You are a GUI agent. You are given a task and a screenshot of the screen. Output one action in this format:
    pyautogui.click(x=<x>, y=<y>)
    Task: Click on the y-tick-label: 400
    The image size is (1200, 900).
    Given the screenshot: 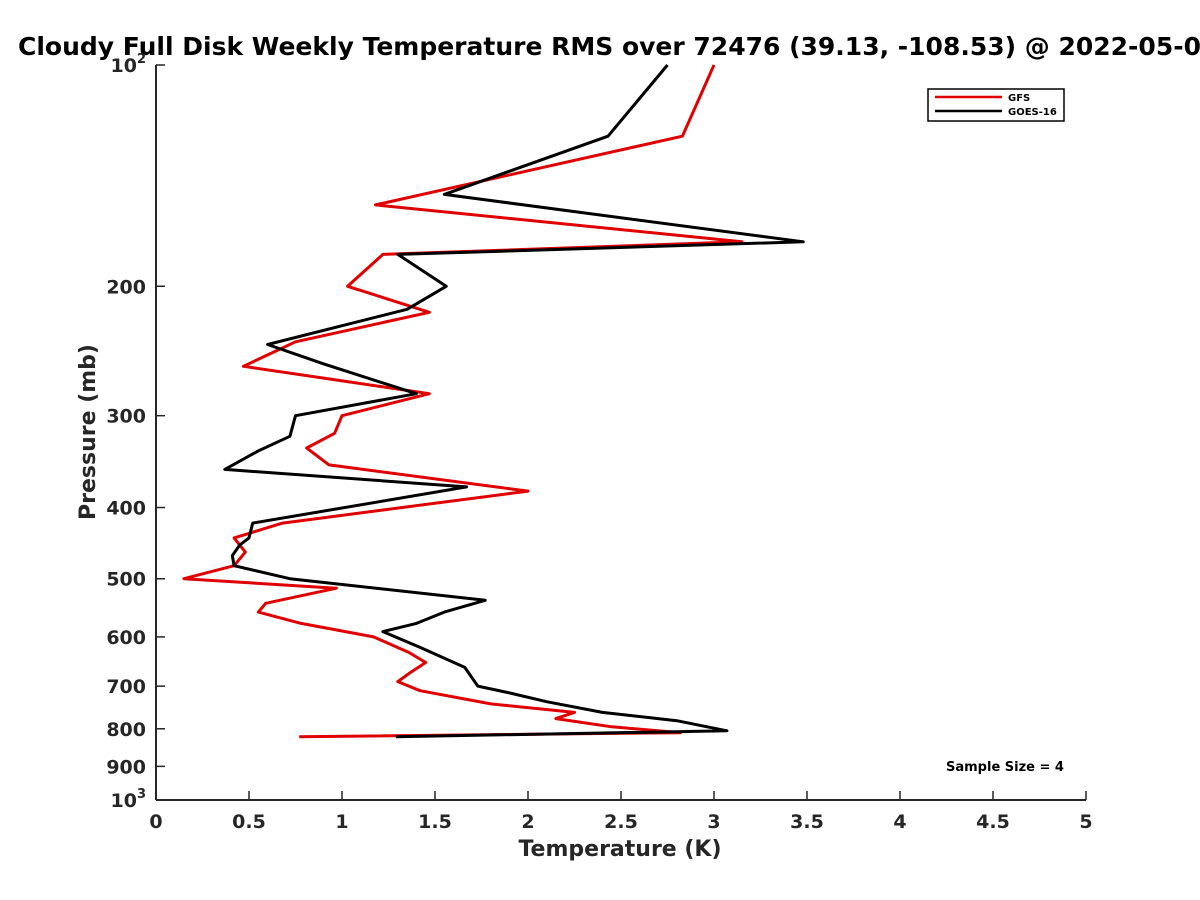 What is the action you would take?
    pyautogui.click(x=126, y=509)
    